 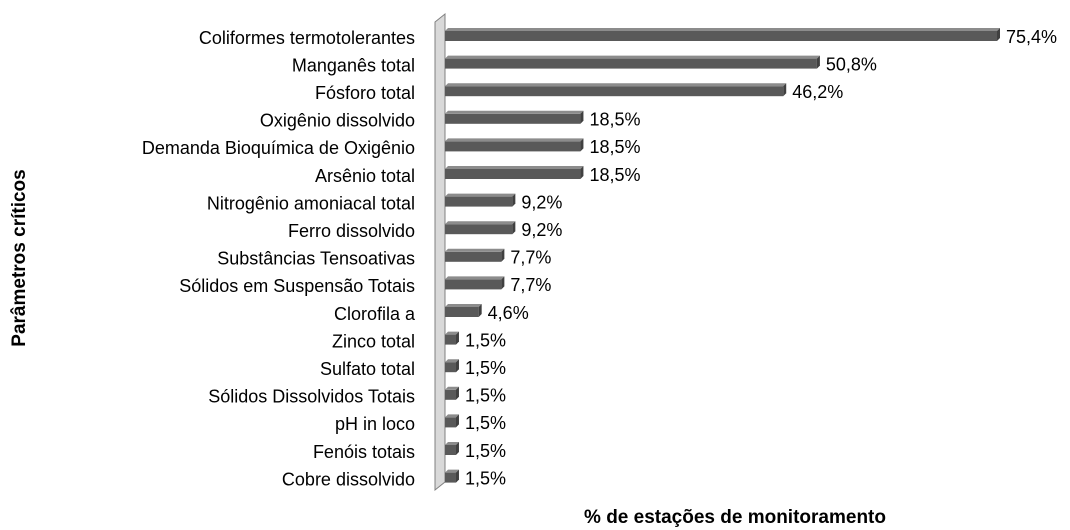 I want to click on y-tick-label: Oxigênio dissolvido, so click(x=337, y=121).